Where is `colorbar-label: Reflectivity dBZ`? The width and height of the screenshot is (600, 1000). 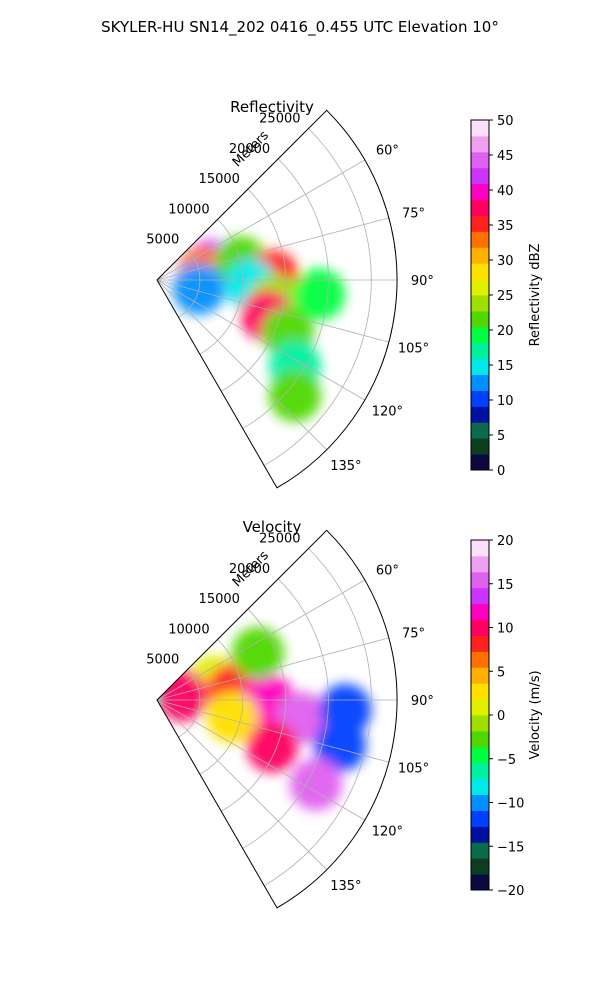 colorbar-label: Reflectivity dBZ is located at coordinates (535, 295).